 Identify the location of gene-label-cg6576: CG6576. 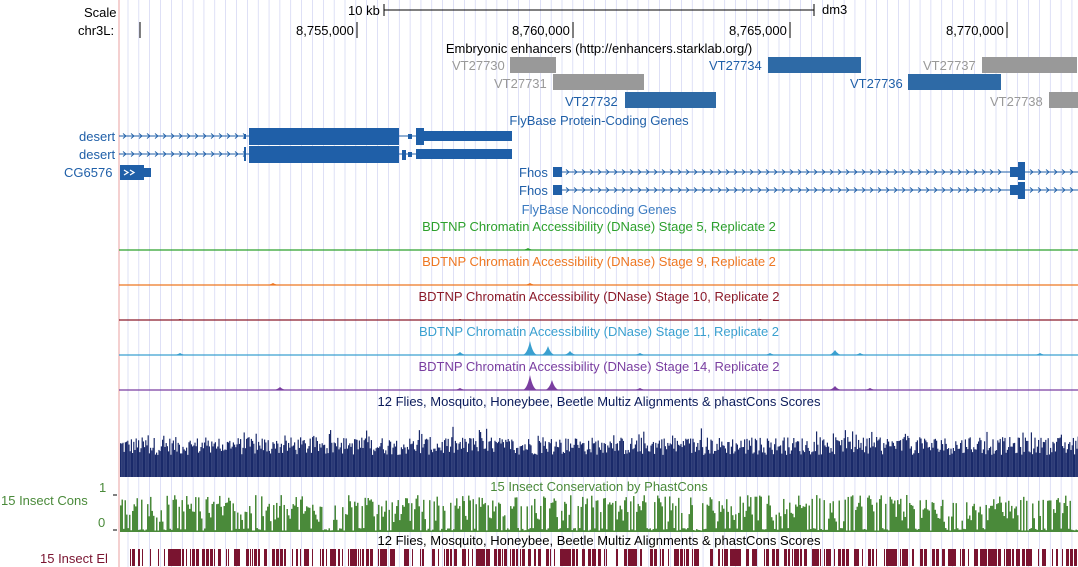
(88, 172).